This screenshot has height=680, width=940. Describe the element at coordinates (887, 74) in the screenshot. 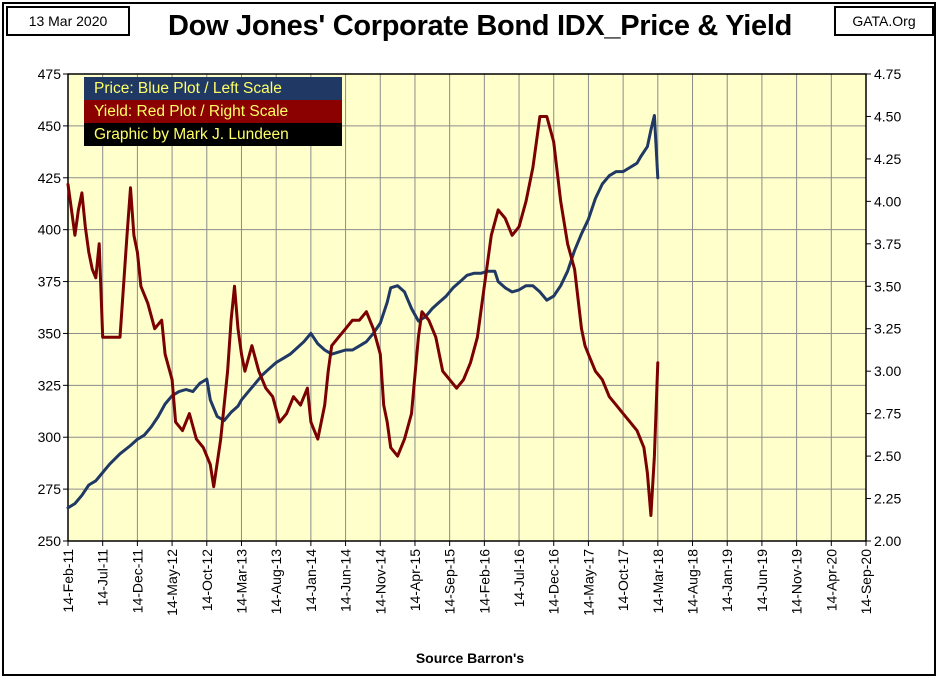

I see `right-tick-label: 4.75` at that location.